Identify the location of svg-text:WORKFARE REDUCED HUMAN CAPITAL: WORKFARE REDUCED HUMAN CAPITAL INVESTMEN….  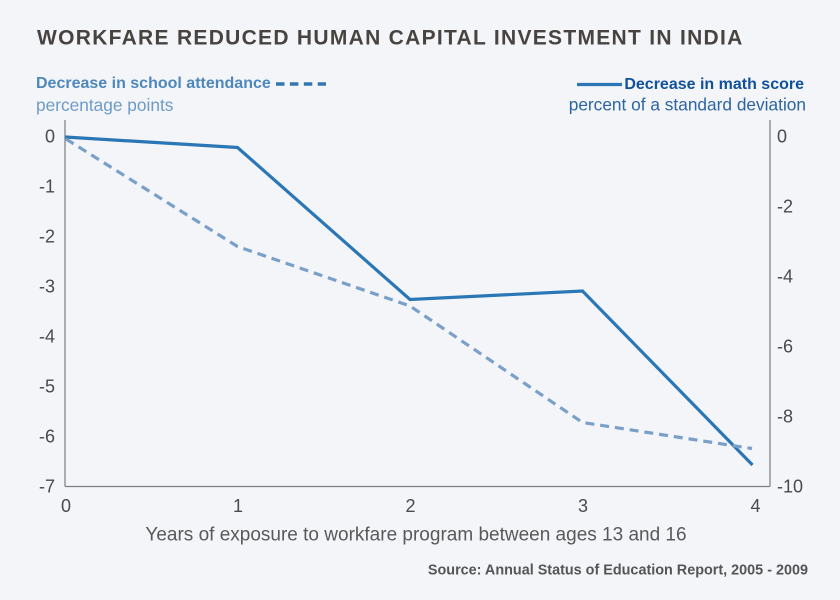
(390, 38).